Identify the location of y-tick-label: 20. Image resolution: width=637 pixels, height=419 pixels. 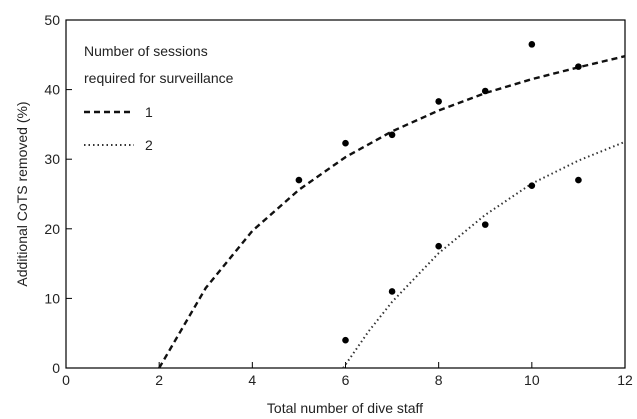
(52, 229).